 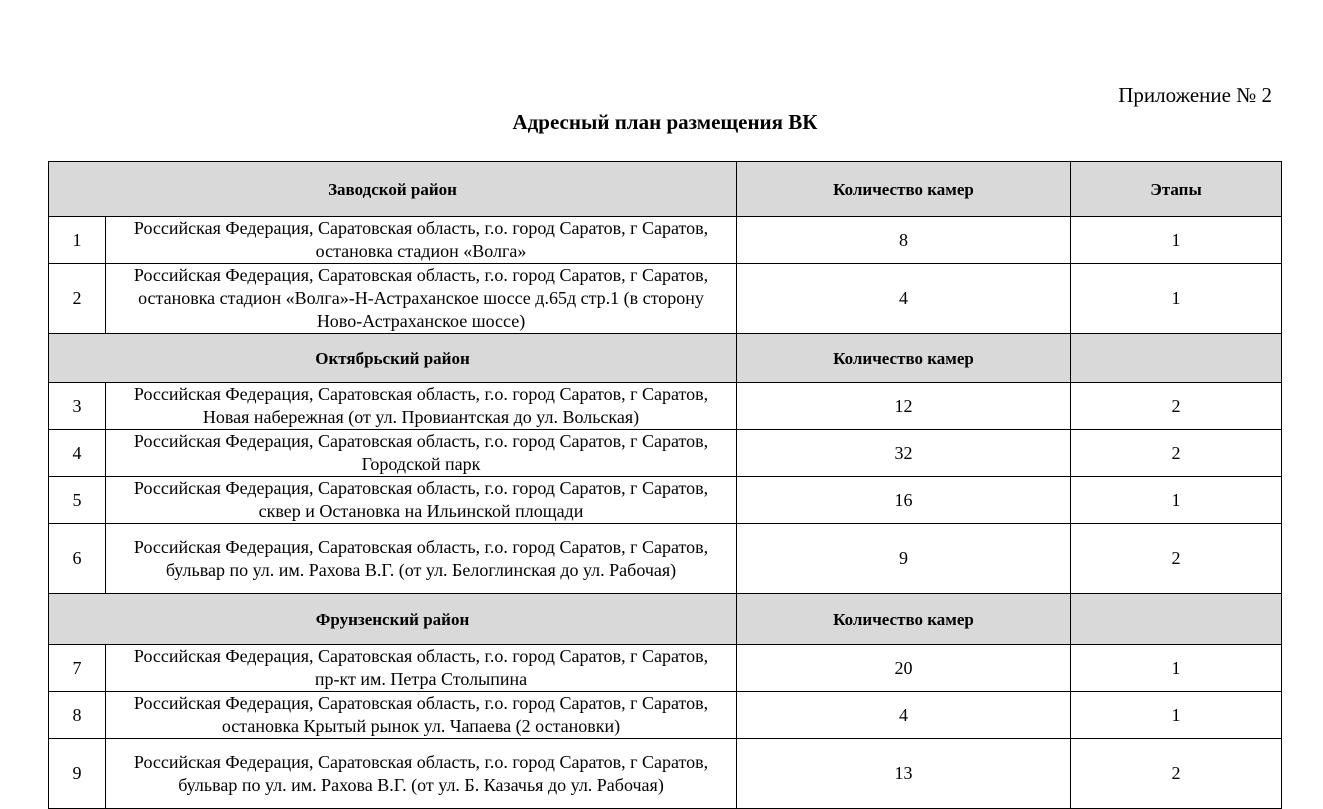 What do you see at coordinates (904, 500) in the screenshot?
I see `camera-count: 16` at bounding box center [904, 500].